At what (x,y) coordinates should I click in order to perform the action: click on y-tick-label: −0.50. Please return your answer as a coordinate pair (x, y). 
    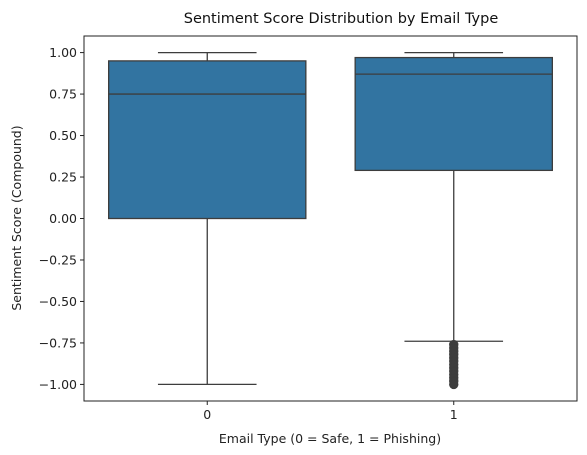
    Looking at the image, I should click on (58, 301).